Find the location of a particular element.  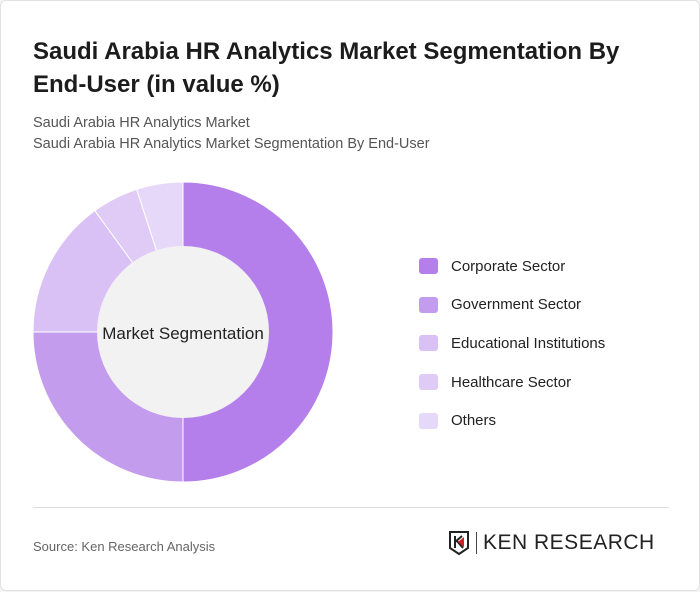

legend-item: Healthcare Sector is located at coordinates (512, 382).